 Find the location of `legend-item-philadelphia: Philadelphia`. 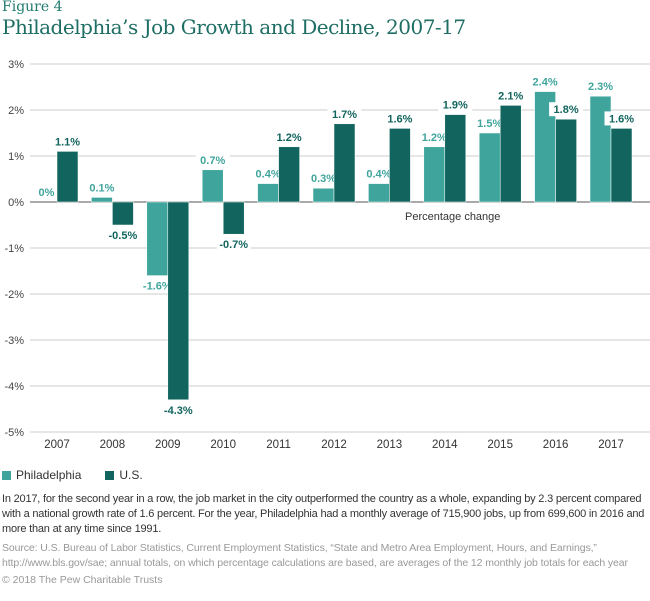

legend-item-philadelphia: Philadelphia is located at coordinates (41, 475).